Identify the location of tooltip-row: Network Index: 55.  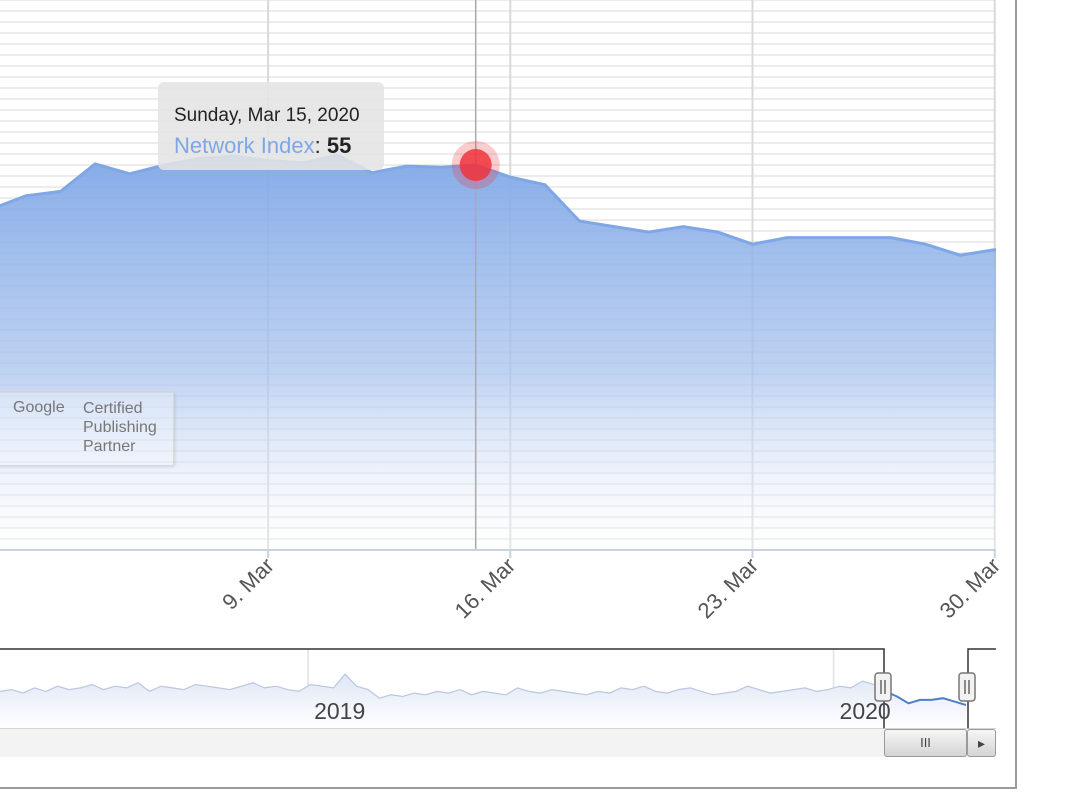
(279, 146).